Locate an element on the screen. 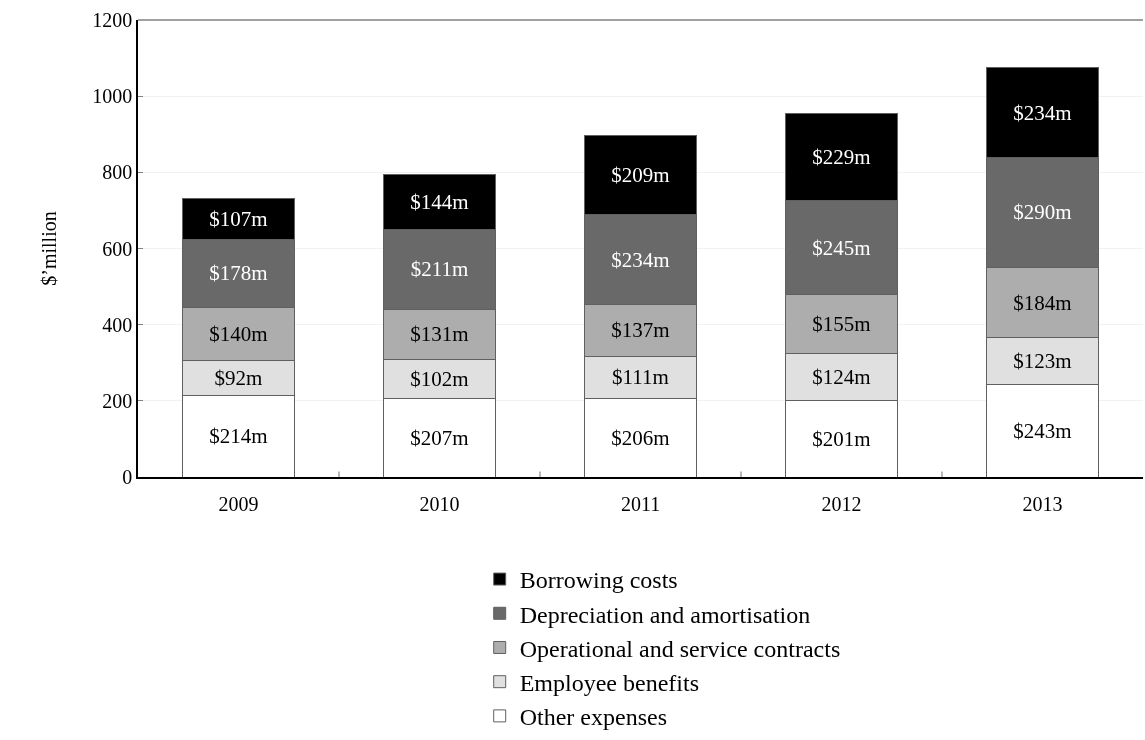 This screenshot has height=740, width=1145. data-label: $140m is located at coordinates (238, 333).